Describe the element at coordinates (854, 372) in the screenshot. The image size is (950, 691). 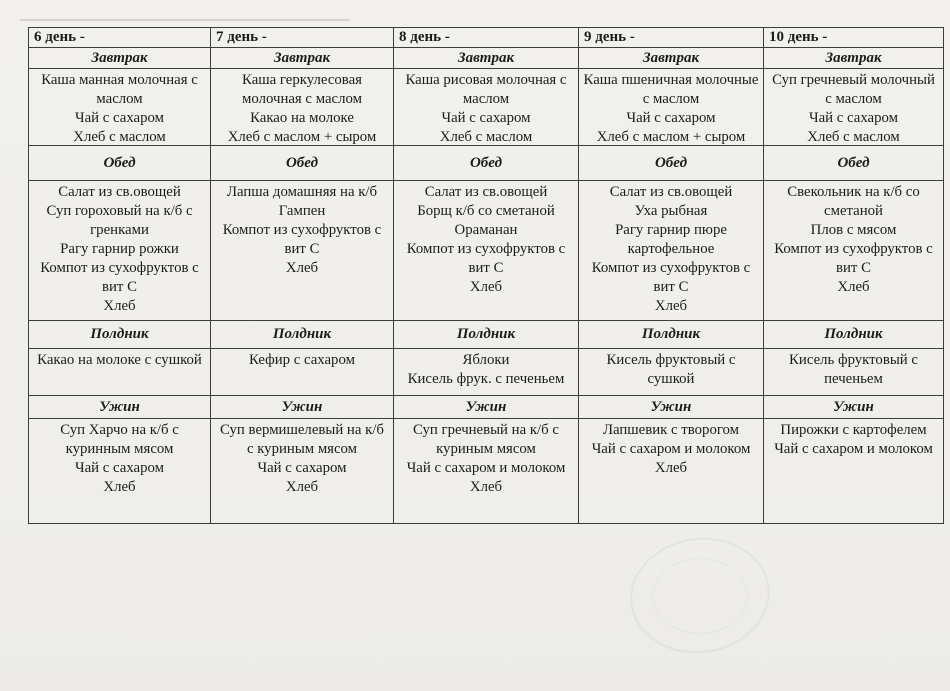
I see `snack-meal-cell: Кисель фруктовый с печеньем` at that location.